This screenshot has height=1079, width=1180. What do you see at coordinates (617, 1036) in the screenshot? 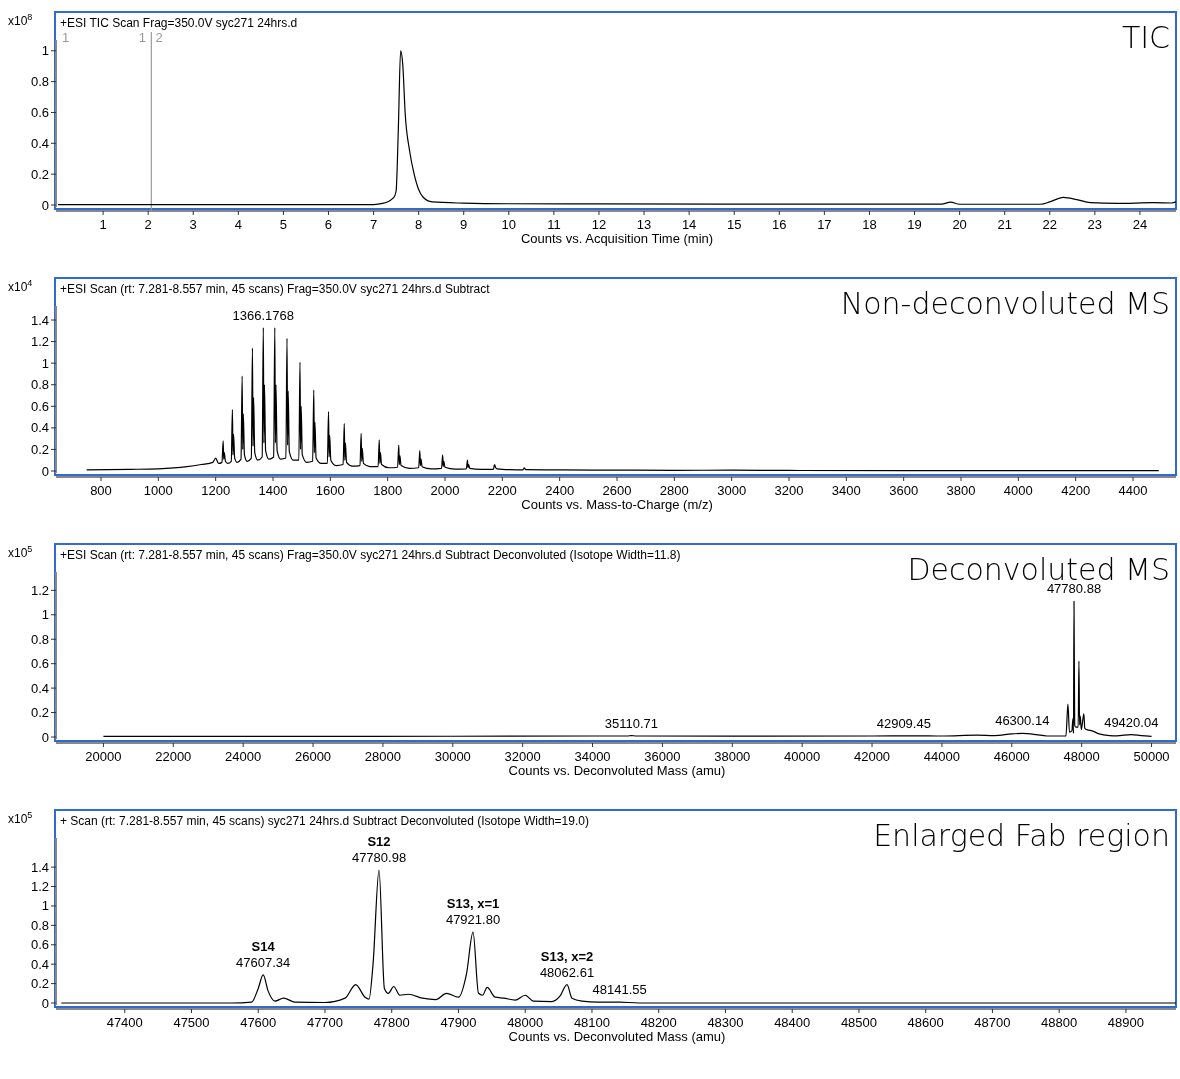
I see `x-axis-title: Counts vs. Deconvoluted Mass (amu)` at bounding box center [617, 1036].